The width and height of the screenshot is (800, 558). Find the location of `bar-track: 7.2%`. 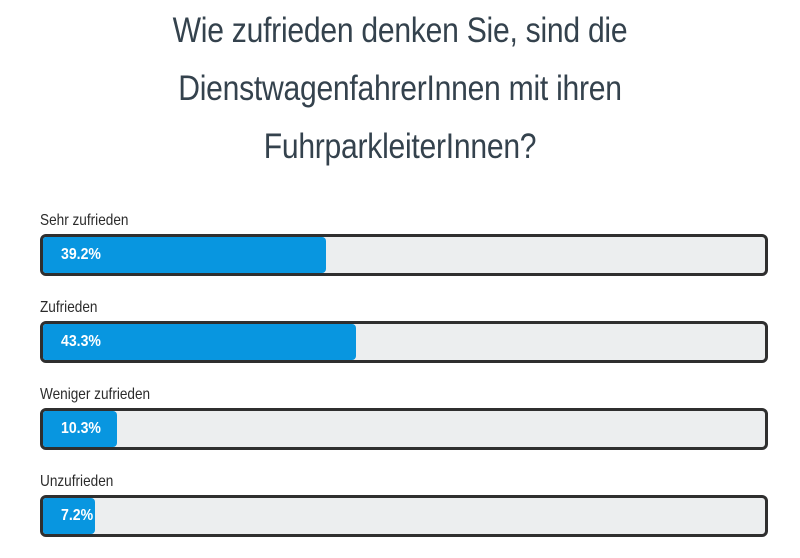

bar-track: 7.2% is located at coordinates (404, 516).